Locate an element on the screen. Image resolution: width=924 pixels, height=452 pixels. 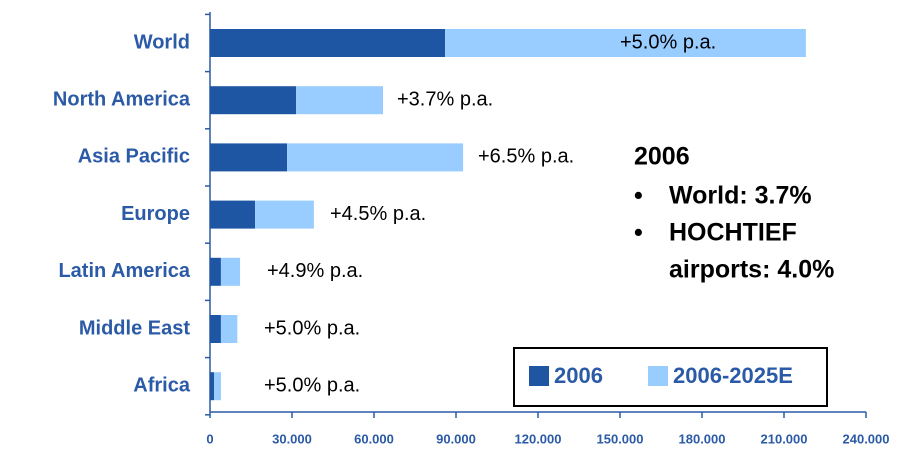
category-label: Asia Pacific is located at coordinates (134, 157).